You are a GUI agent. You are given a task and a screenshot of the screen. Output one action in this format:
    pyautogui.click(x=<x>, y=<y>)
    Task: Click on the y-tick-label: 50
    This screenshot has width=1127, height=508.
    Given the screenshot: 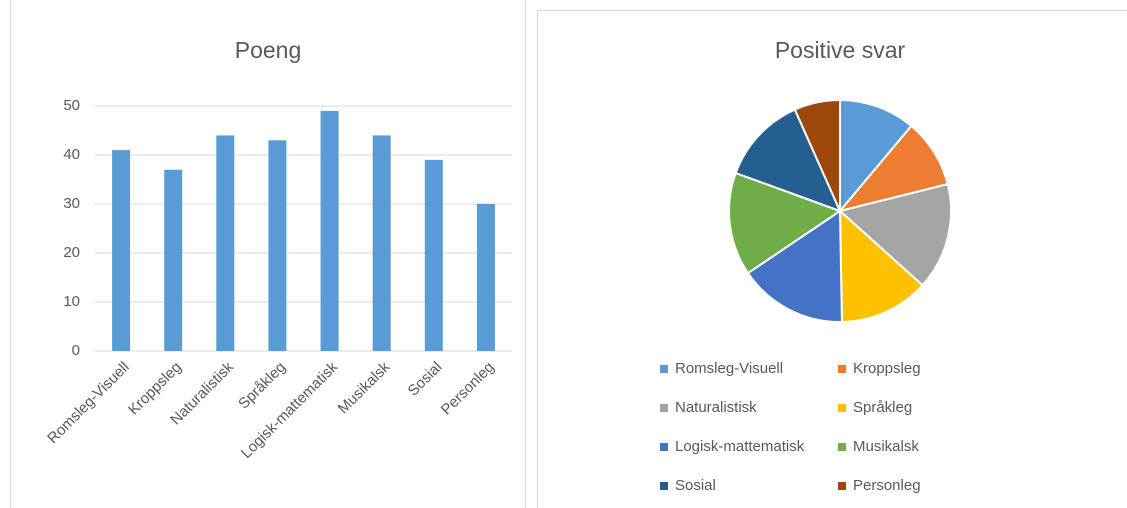 What is the action you would take?
    pyautogui.click(x=71, y=105)
    